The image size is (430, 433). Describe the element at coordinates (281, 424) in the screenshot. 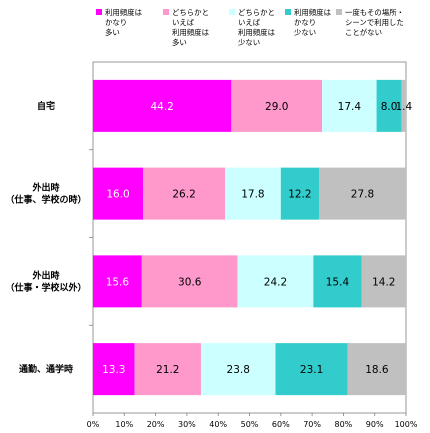

I see `x-tick-label-6: 60%` at that location.